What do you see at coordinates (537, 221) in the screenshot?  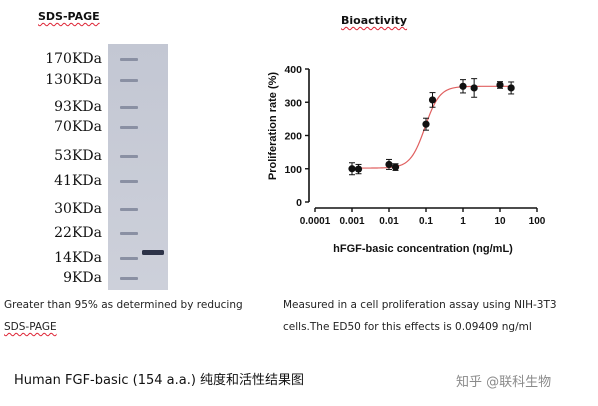 I see `x-tick-label: 100` at bounding box center [537, 221].